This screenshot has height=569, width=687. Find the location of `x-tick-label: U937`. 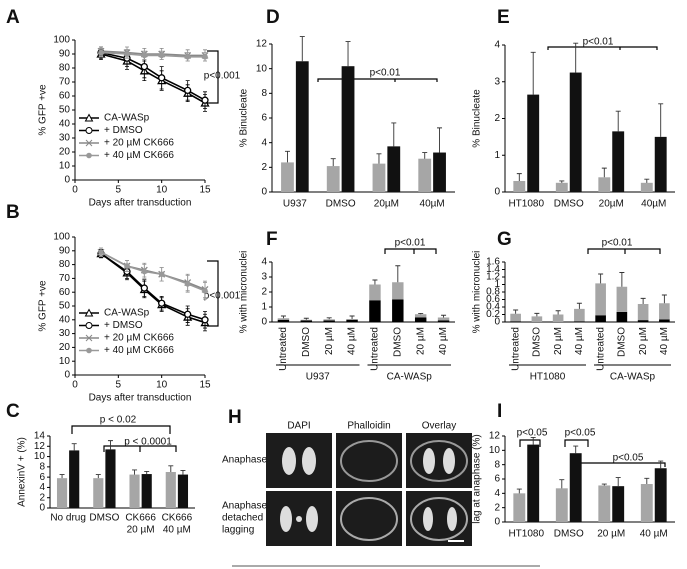

x-tick-label: U937 is located at coordinates (295, 204).